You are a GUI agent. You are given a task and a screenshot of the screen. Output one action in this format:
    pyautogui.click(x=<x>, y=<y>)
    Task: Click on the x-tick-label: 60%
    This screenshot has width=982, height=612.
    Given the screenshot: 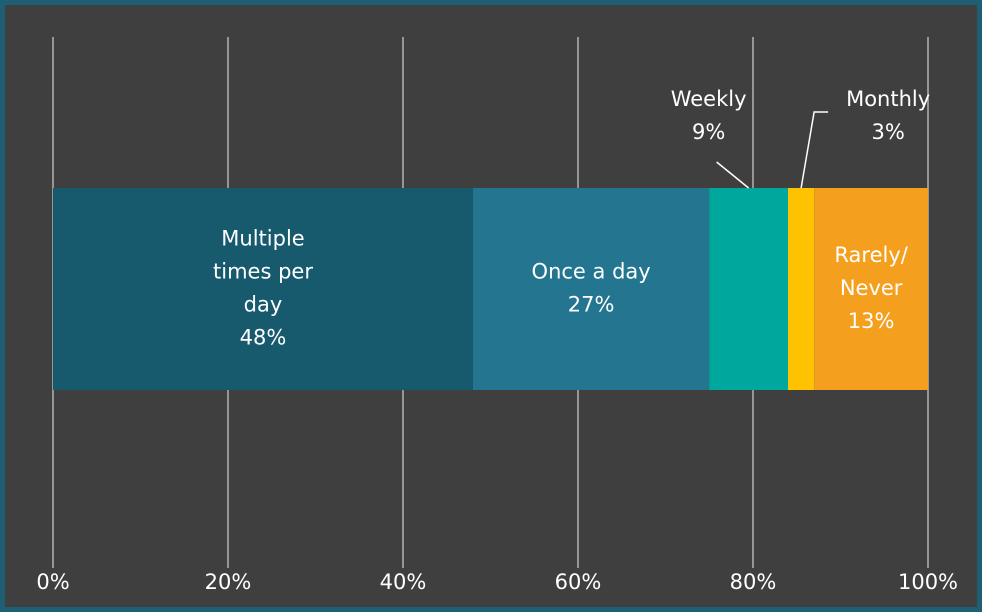 What is the action you would take?
    pyautogui.click(x=578, y=582)
    